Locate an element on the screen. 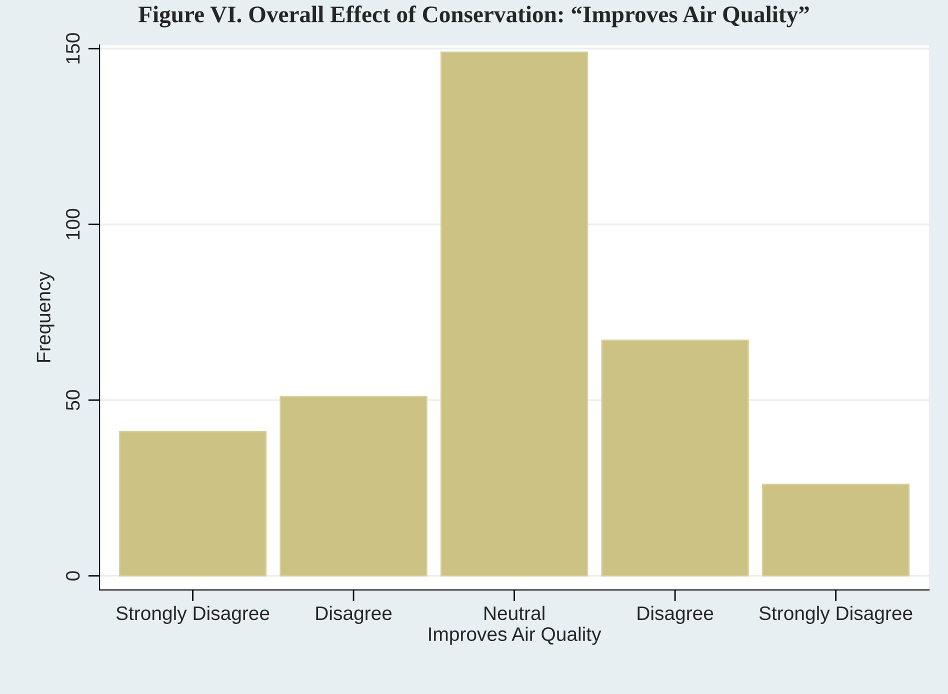 The width and height of the screenshot is (948, 694). x-tick-label: Neutral is located at coordinates (514, 613).